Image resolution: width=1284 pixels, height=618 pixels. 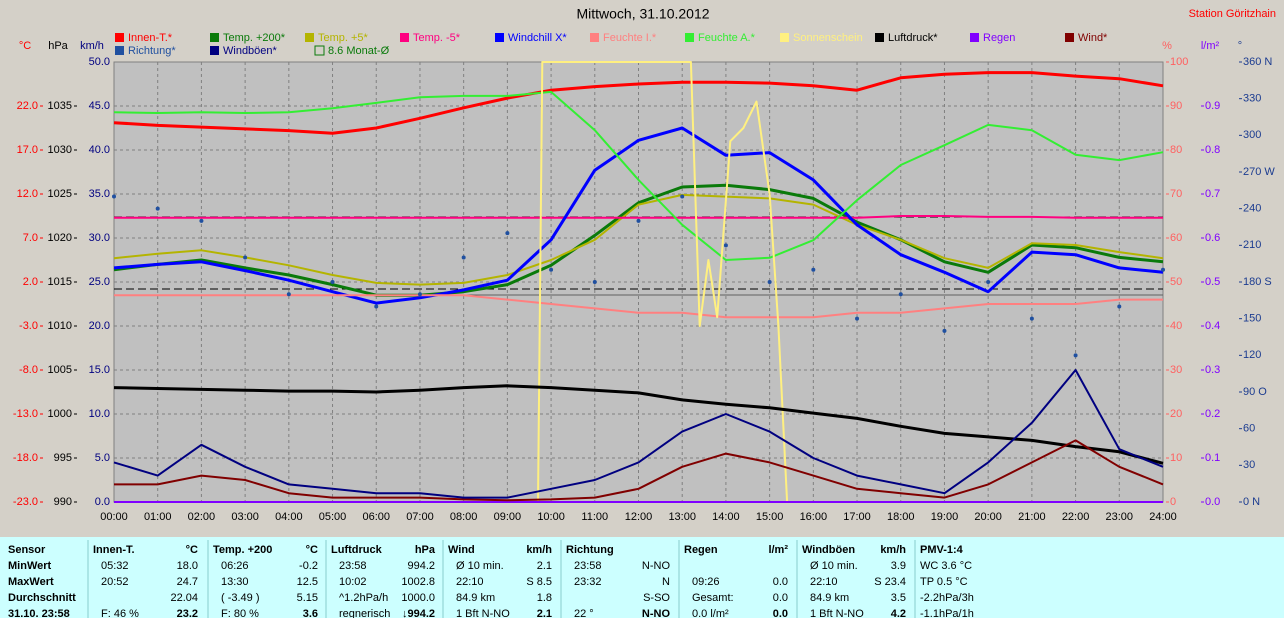 I want to click on y-tick-label: 0.5, so click(x=1212, y=282).